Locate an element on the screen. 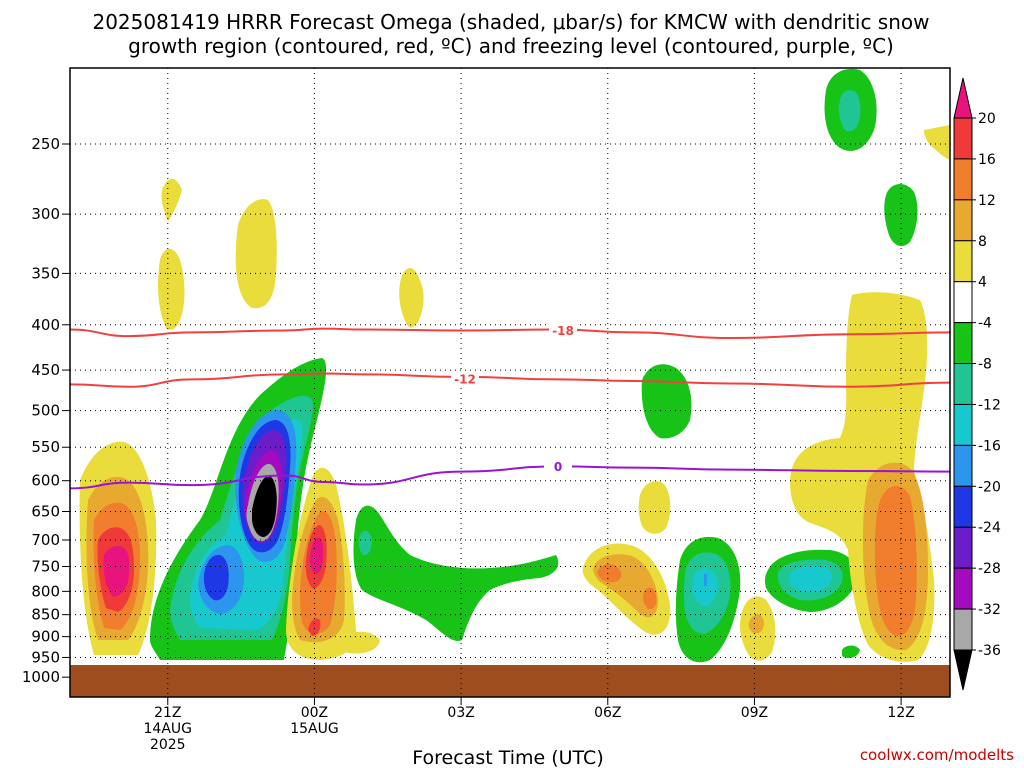 Image resolution: width=1024 pixels, height=768 pixels. colorbar-label: 4 is located at coordinates (982, 283).